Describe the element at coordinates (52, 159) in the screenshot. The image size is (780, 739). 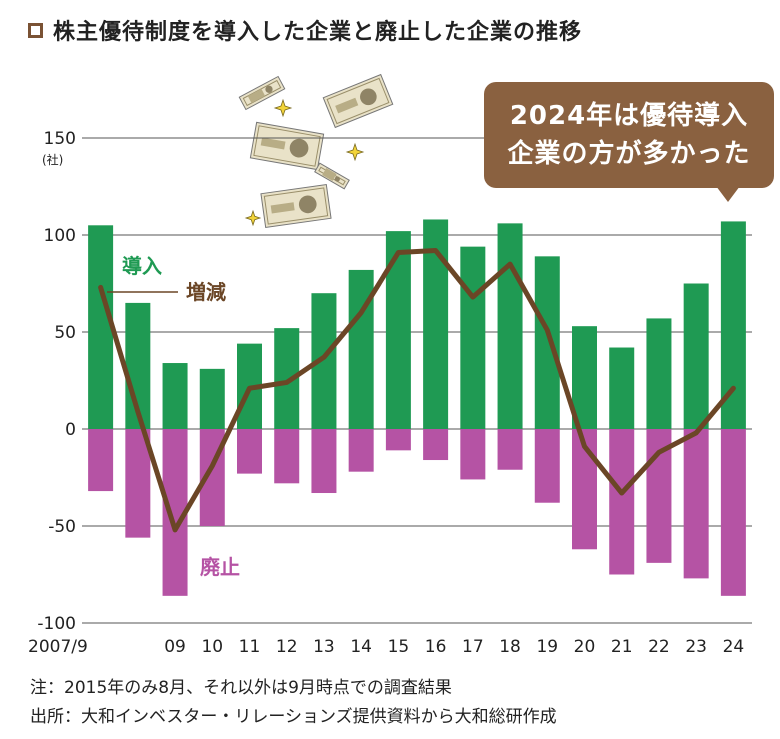
I see `y-unit-label: (社)` at that location.